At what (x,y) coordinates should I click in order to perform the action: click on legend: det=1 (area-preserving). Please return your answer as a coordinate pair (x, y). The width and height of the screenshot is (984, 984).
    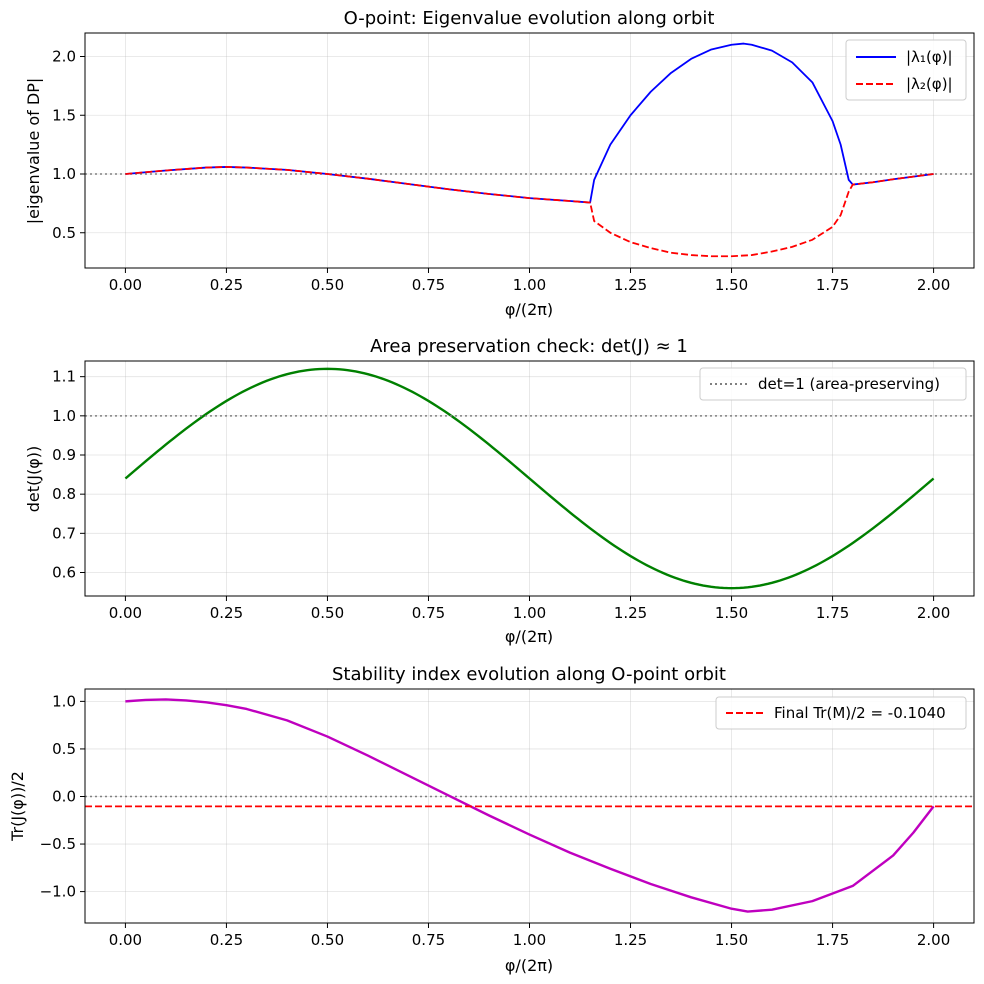
    Looking at the image, I should click on (833, 384).